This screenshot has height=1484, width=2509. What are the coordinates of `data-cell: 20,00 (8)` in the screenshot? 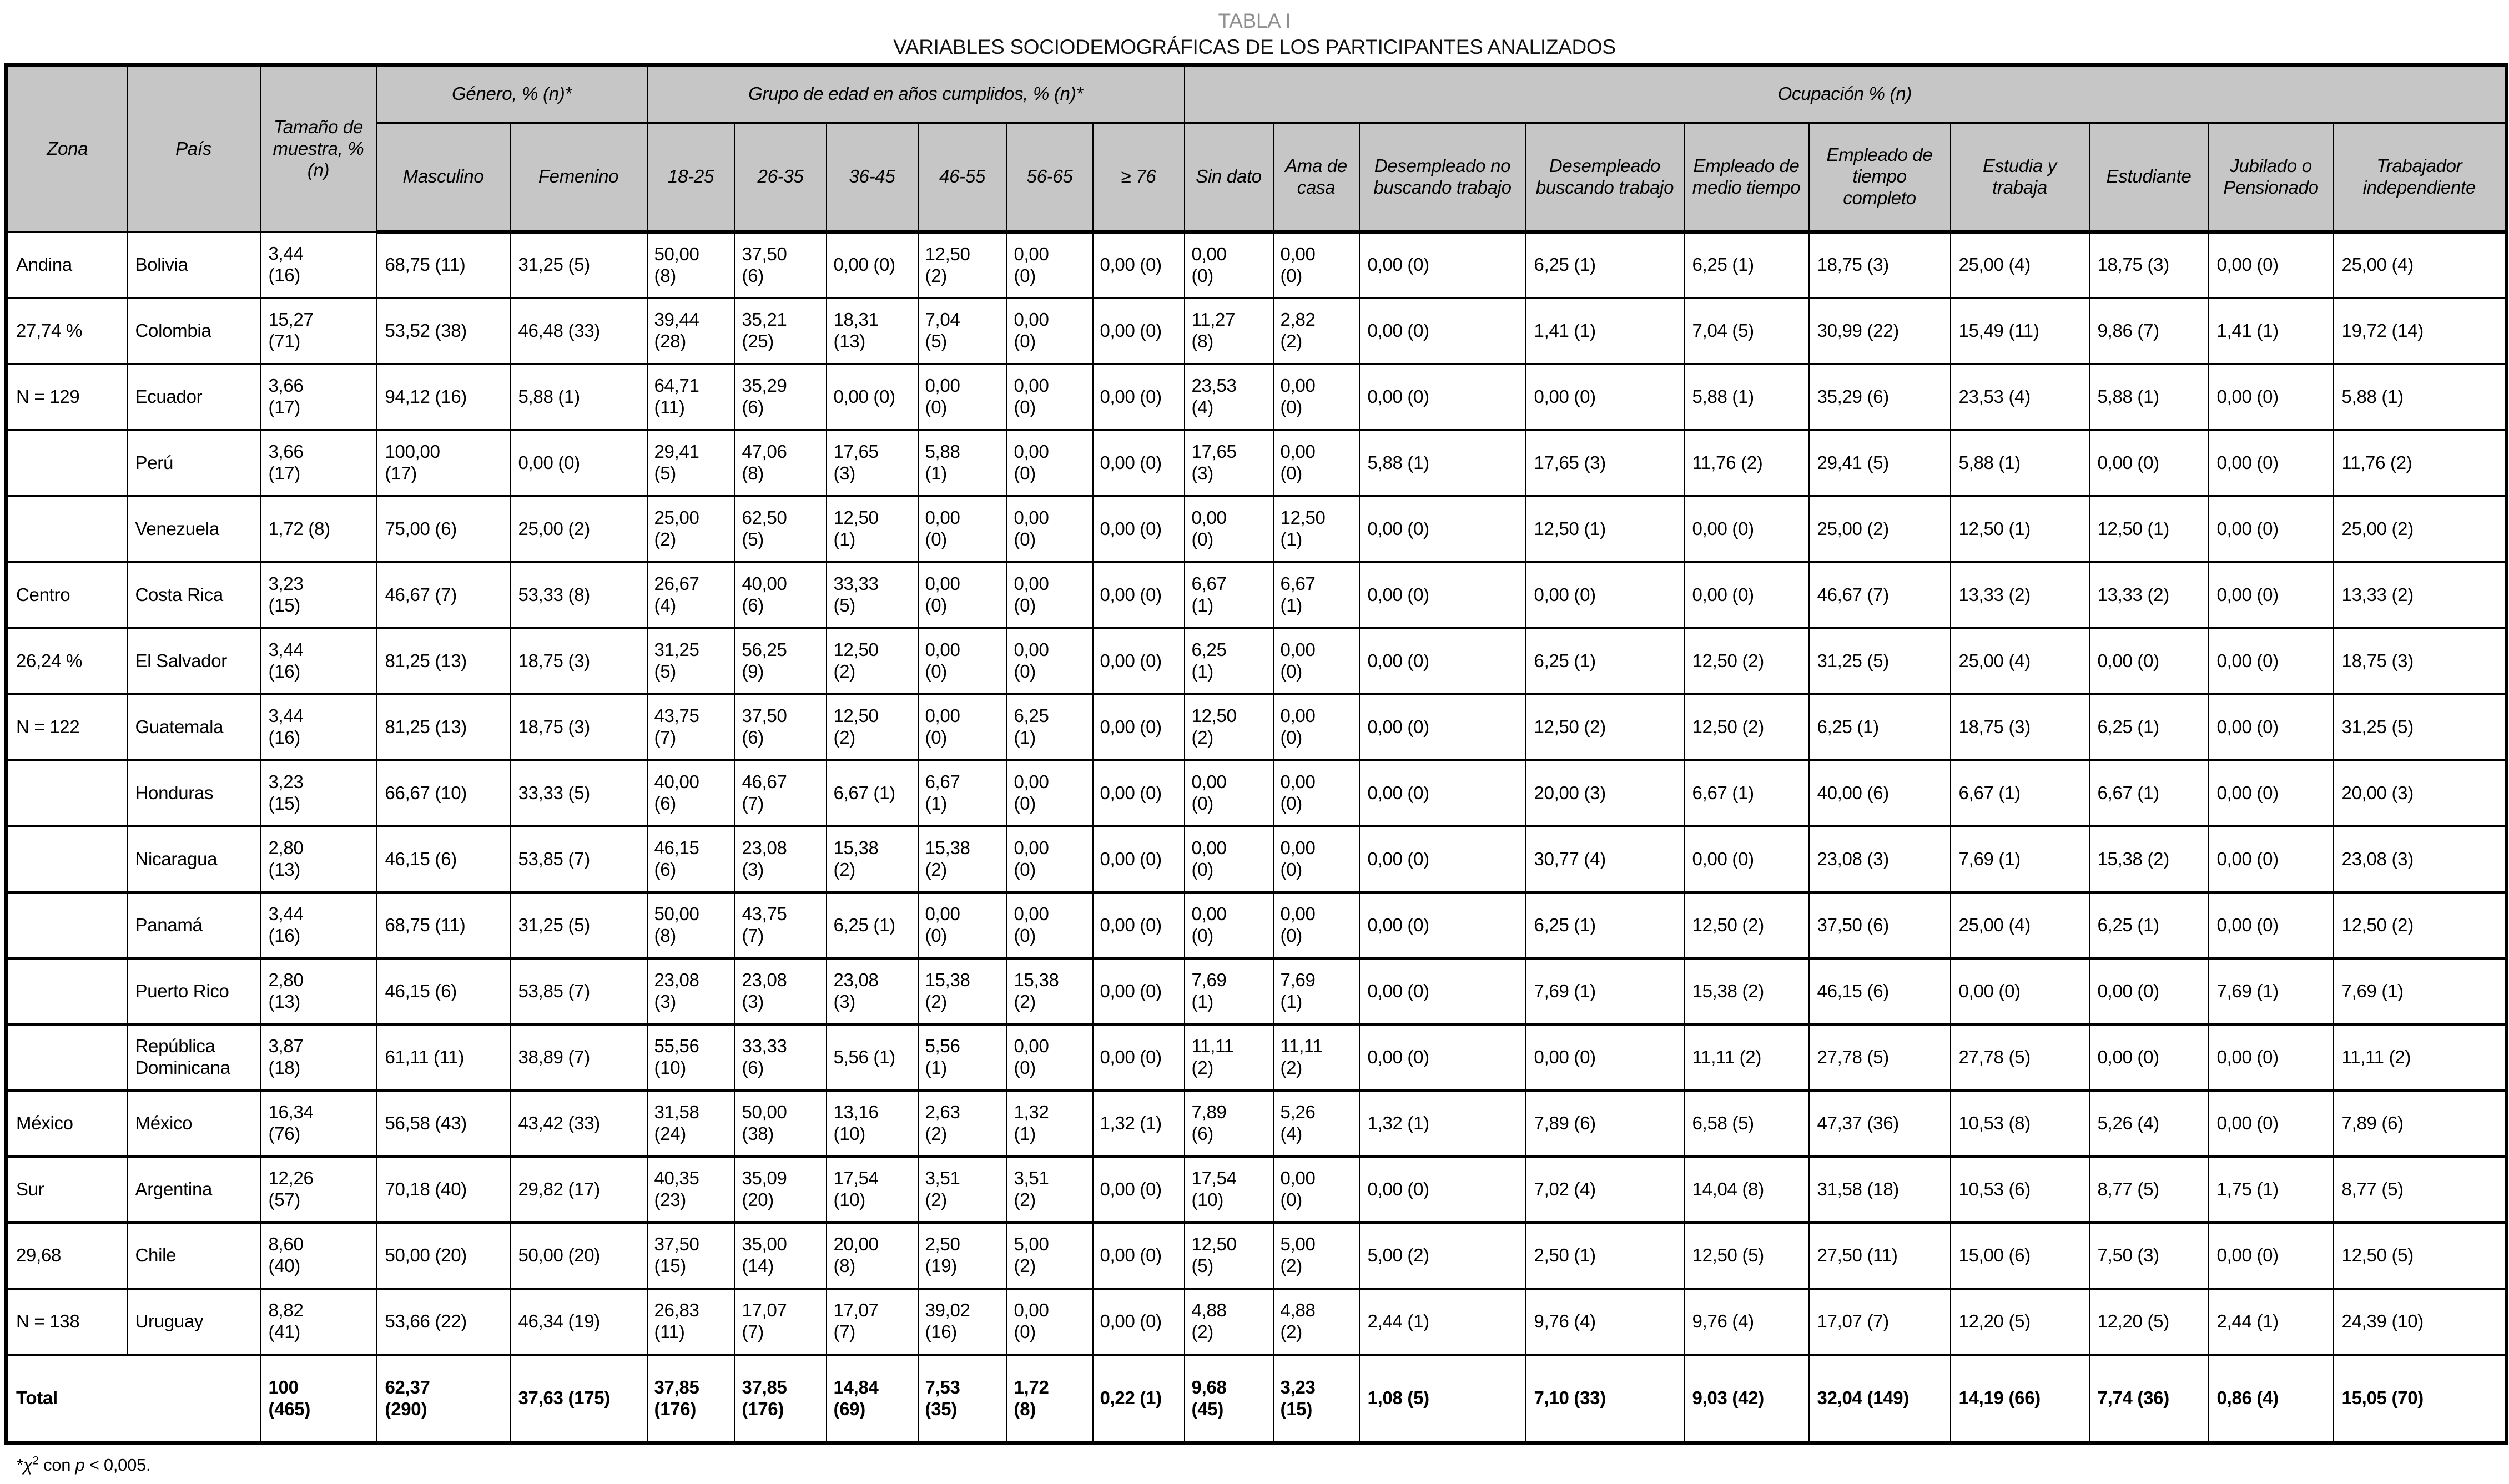 It's located at (872, 1256).